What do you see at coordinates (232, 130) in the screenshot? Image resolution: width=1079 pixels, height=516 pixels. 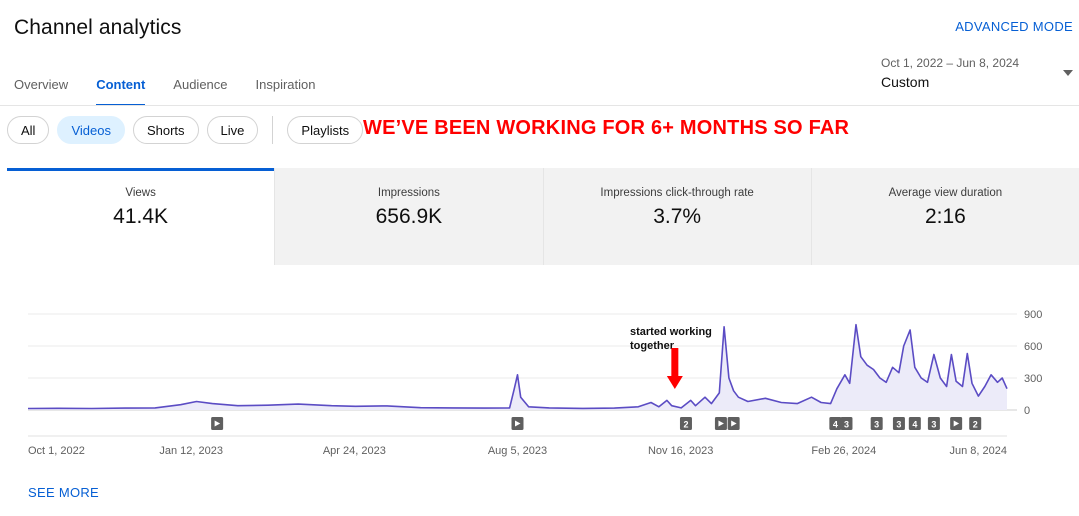 I see `chip-live: Live` at bounding box center [232, 130].